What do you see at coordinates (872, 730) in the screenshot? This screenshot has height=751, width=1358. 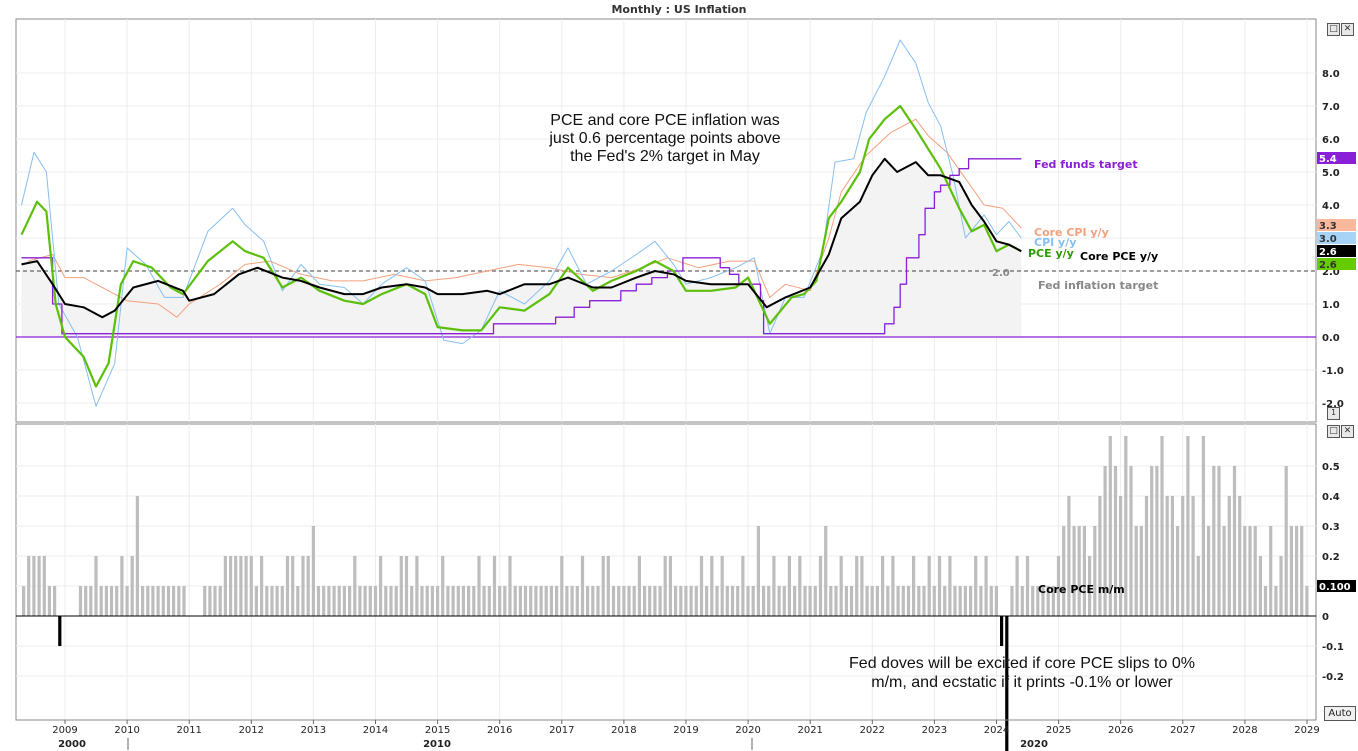 I see `x-tick-label: 2022` at bounding box center [872, 730].